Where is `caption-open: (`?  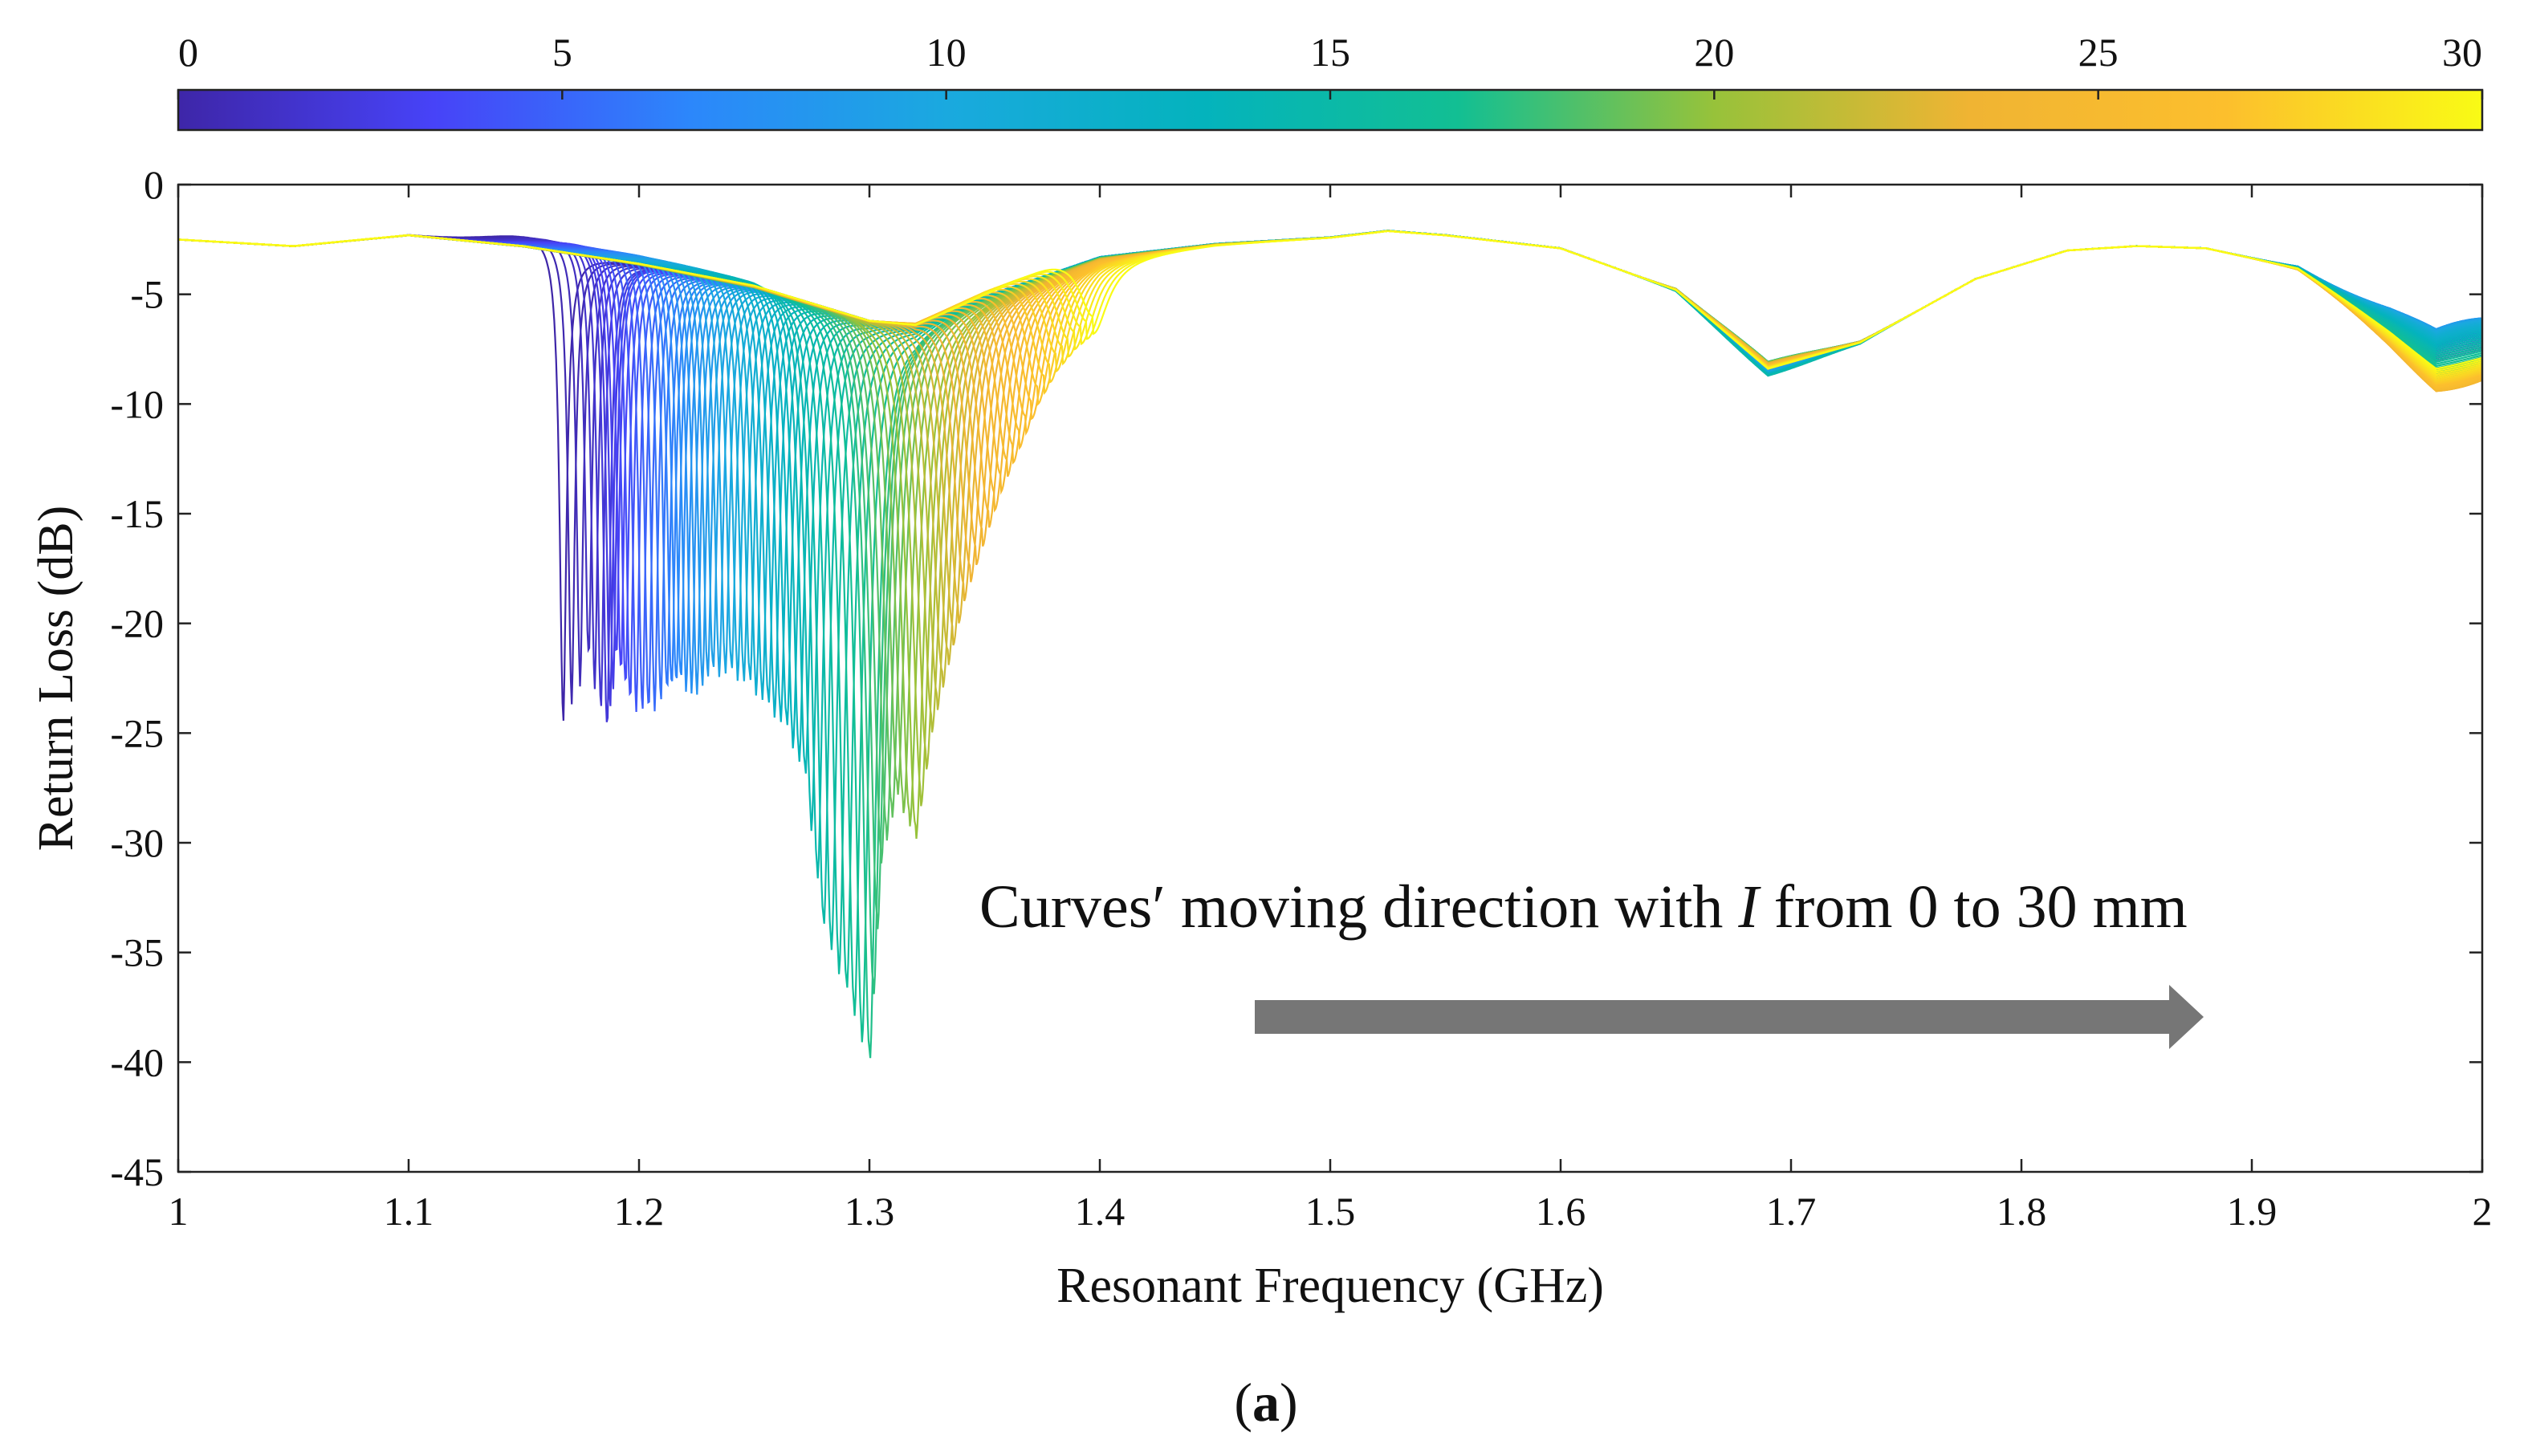 caption-open: ( is located at coordinates (1243, 1402).